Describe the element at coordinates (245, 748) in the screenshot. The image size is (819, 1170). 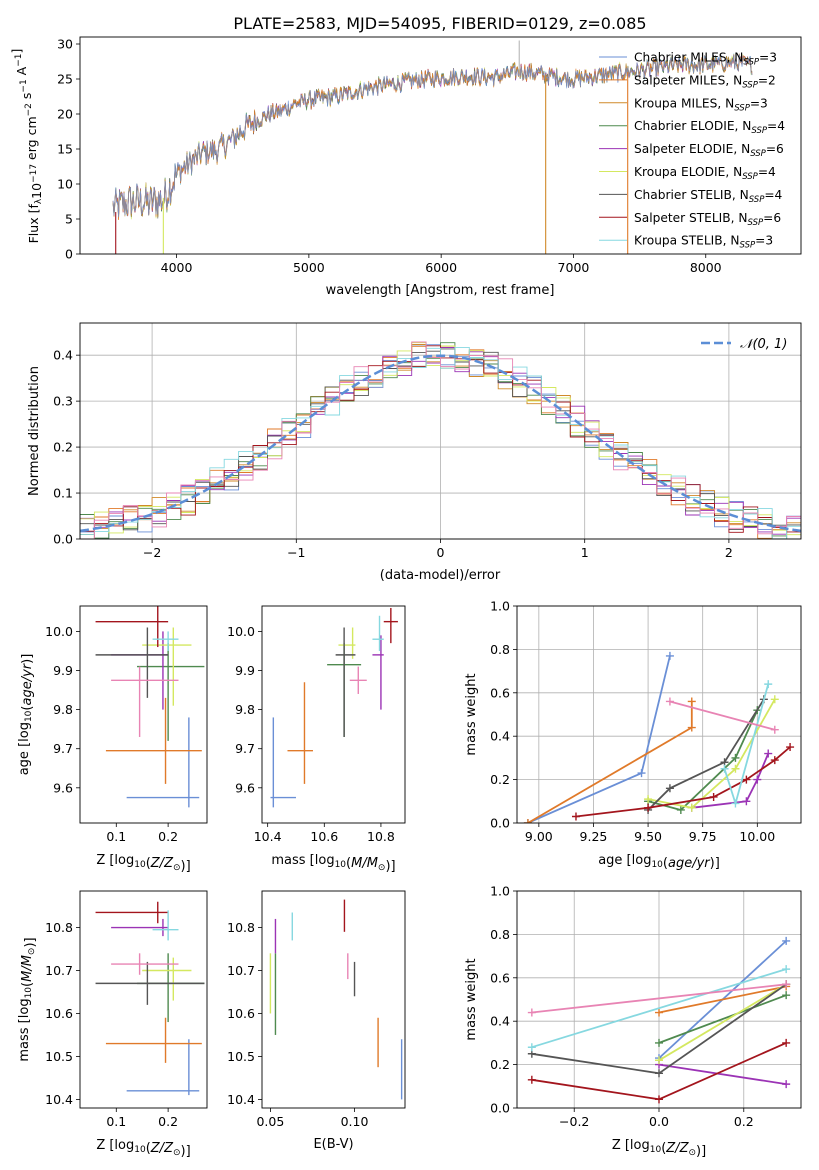
I see `y-tick-label: 9.7` at that location.